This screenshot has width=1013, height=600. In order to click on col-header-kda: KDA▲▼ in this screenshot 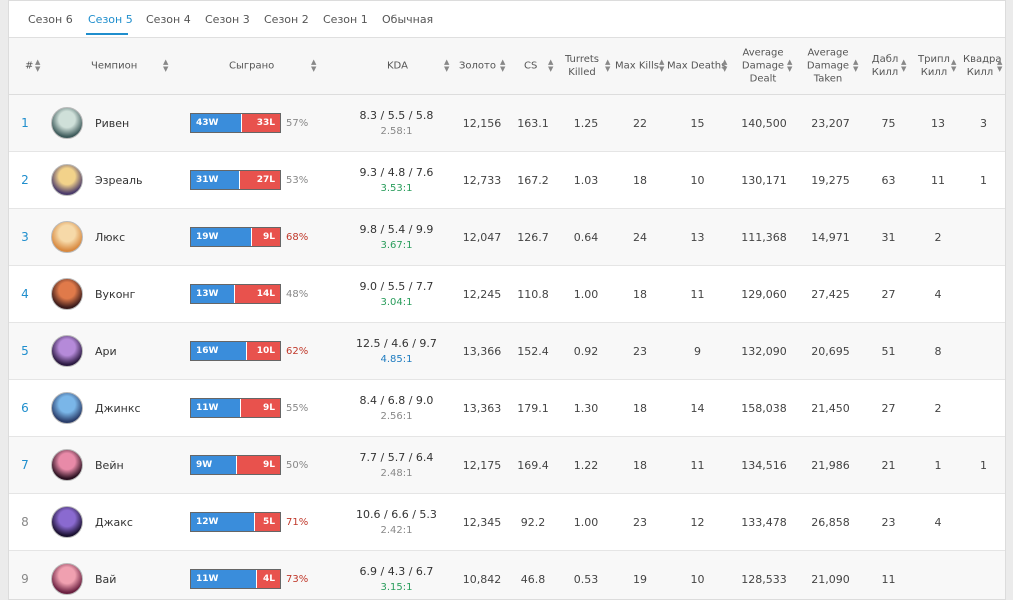, I will do `click(396, 66)`.